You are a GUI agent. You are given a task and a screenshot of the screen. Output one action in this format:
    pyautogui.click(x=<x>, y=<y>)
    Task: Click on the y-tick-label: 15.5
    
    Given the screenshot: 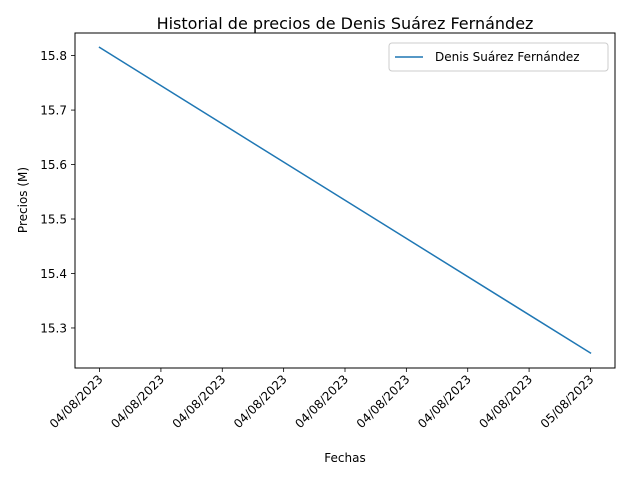 What is the action you would take?
    pyautogui.click(x=53, y=220)
    